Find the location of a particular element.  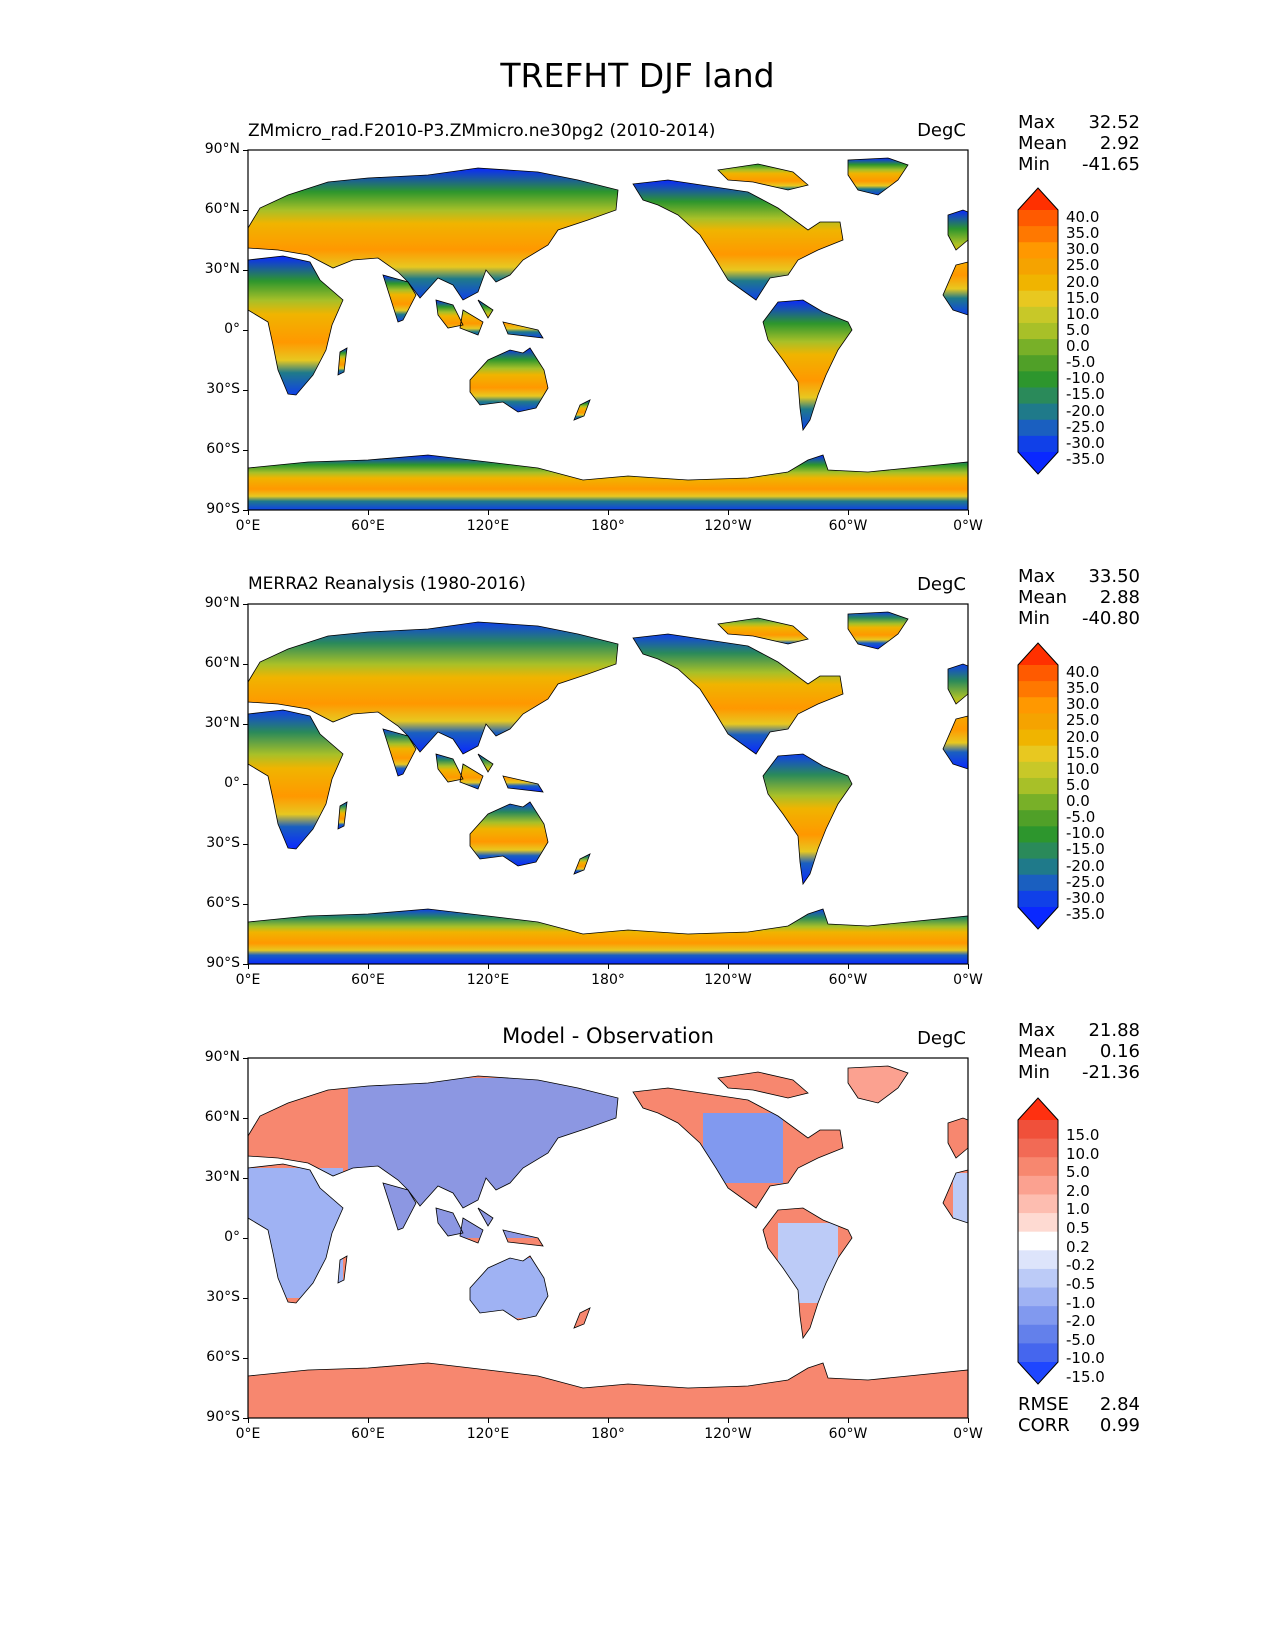

panel-diff-colorbar is located at coordinates (1038, 1241).